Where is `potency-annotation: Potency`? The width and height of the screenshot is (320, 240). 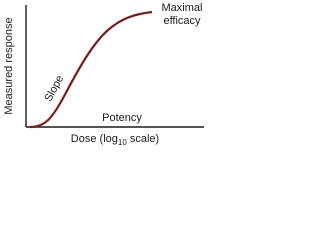
potency-annotation: Potency is located at coordinates (122, 118).